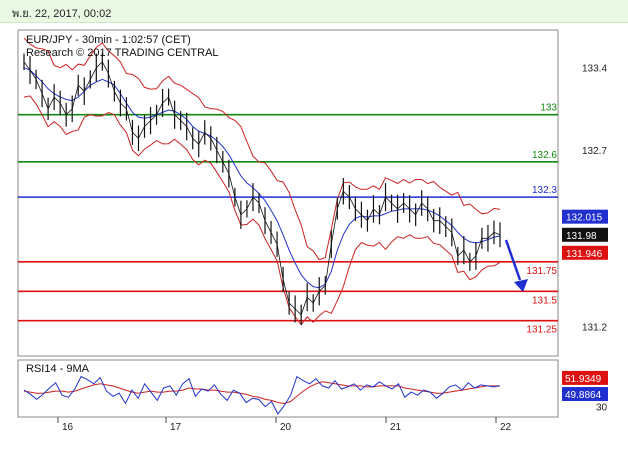 Image resolution: width=628 pixels, height=449 pixels. What do you see at coordinates (122, 53) in the screenshot?
I see `chart-subtitle: Research © 2017 TRADING CENTRAL` at bounding box center [122, 53].